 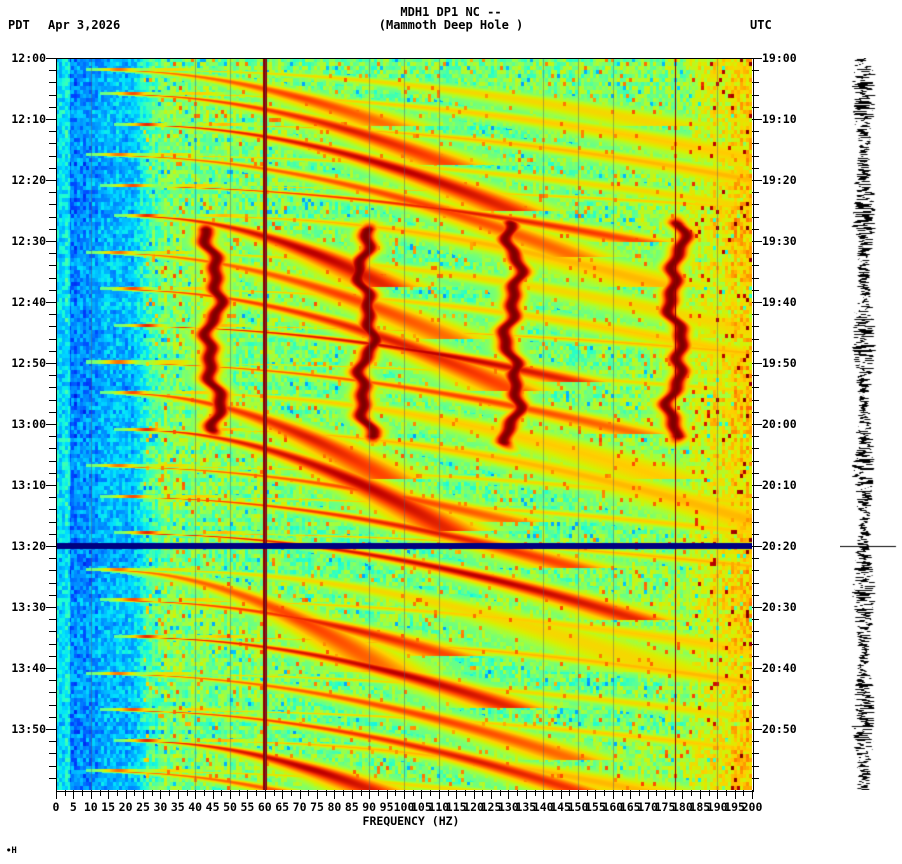 I want to click on time-tick-label-left: 12:50, so click(x=28, y=363).